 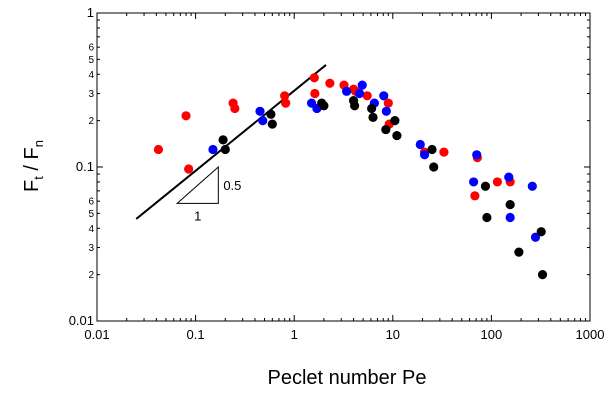 I want to click on x-tick-label: 1000, so click(x=590, y=334).